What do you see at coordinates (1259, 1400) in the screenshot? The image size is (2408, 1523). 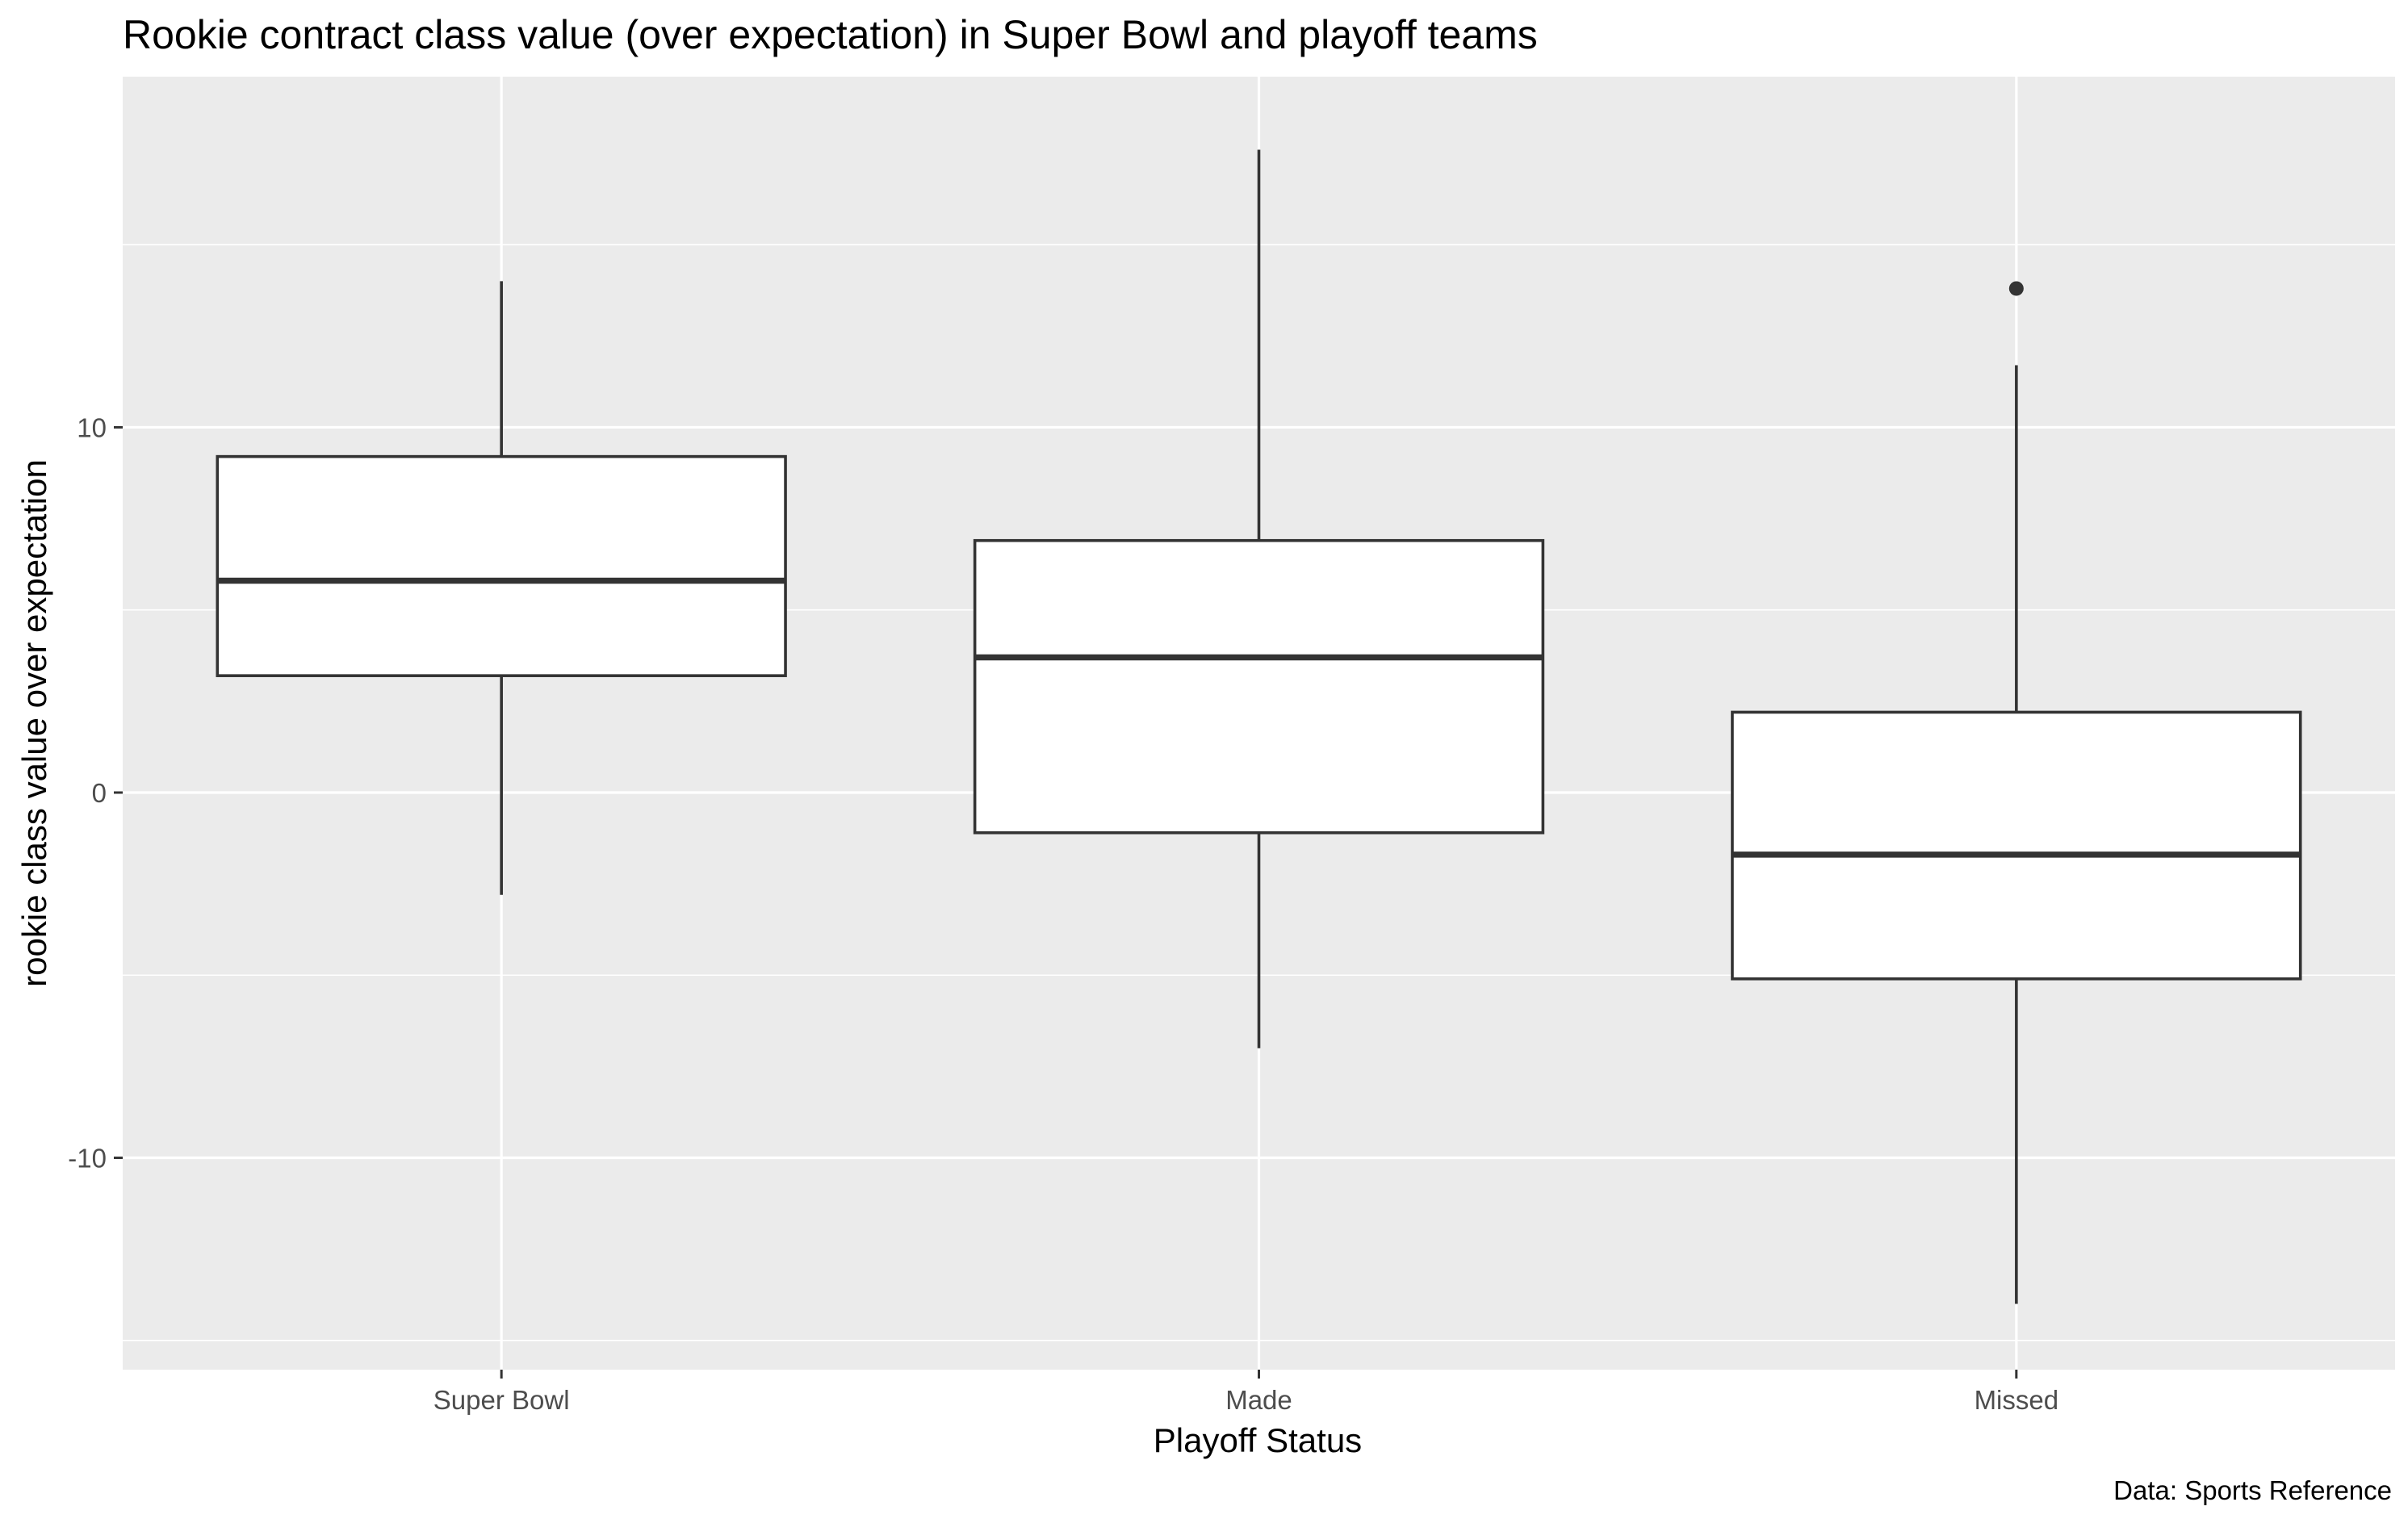 I see `x-tick-label: Made` at bounding box center [1259, 1400].